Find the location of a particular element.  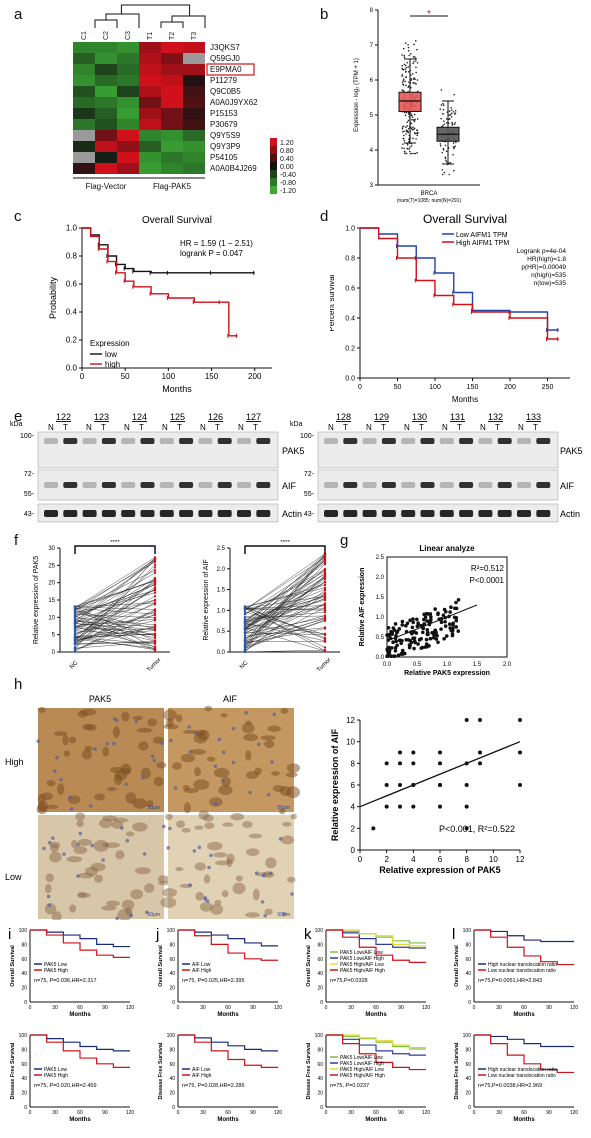

stat-annotation: R²=0.512 is located at coordinates (488, 568).